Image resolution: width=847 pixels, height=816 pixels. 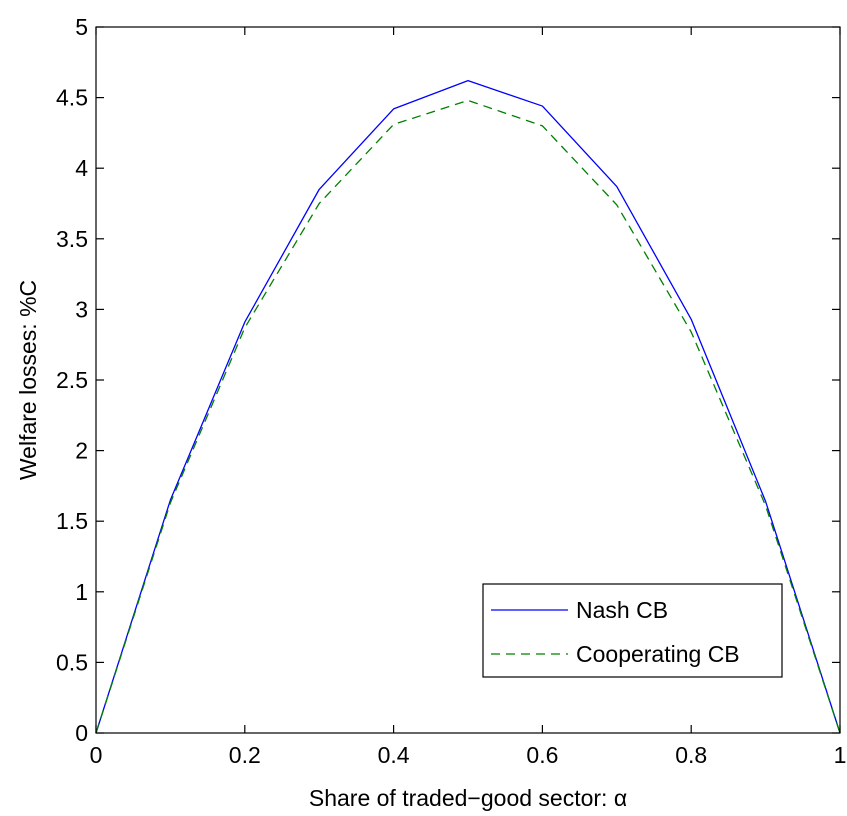 I want to click on legend: Nash CB Cooperating CB, so click(x=632, y=630).